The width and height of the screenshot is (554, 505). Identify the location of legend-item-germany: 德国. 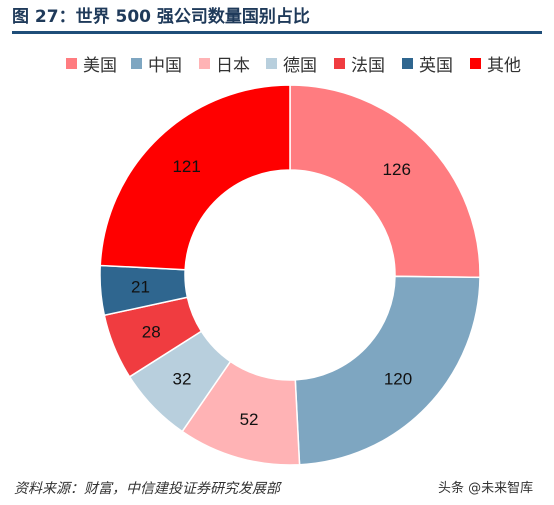
(291, 63).